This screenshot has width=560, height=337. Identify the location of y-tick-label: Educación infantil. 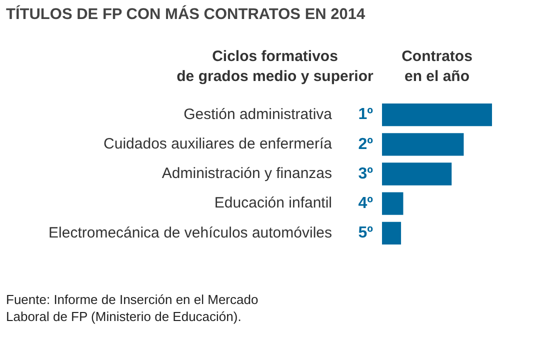
(273, 203).